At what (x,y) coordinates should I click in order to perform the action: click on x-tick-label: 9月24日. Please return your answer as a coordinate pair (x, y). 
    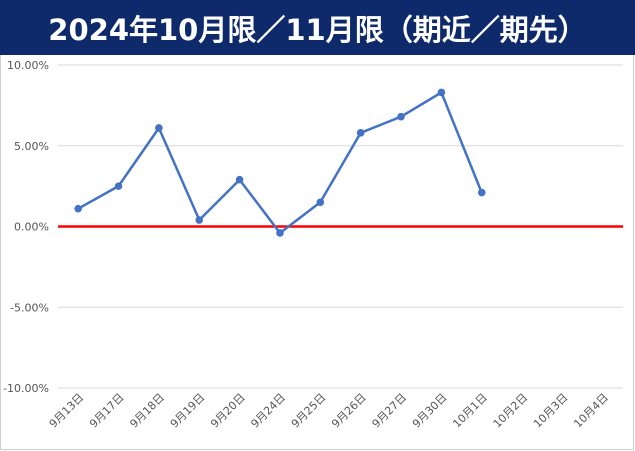
    Looking at the image, I should click on (268, 411).